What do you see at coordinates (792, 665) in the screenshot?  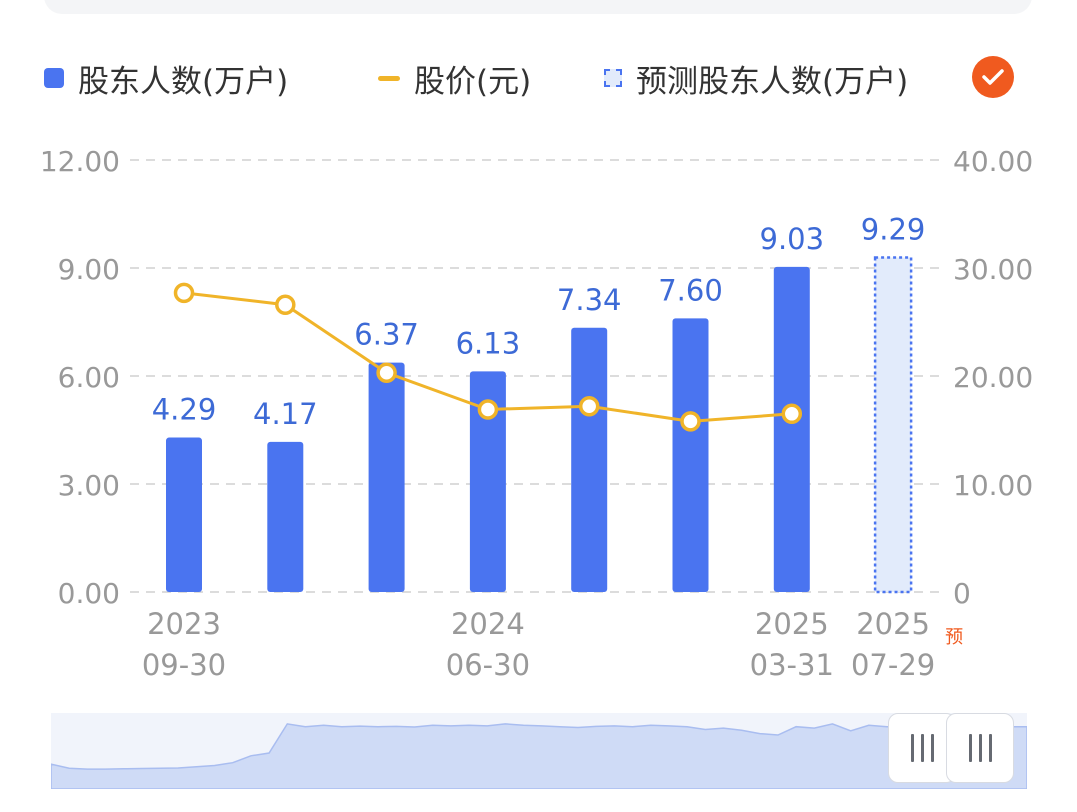 I see `x-tick-date: 03-31` at bounding box center [792, 665].